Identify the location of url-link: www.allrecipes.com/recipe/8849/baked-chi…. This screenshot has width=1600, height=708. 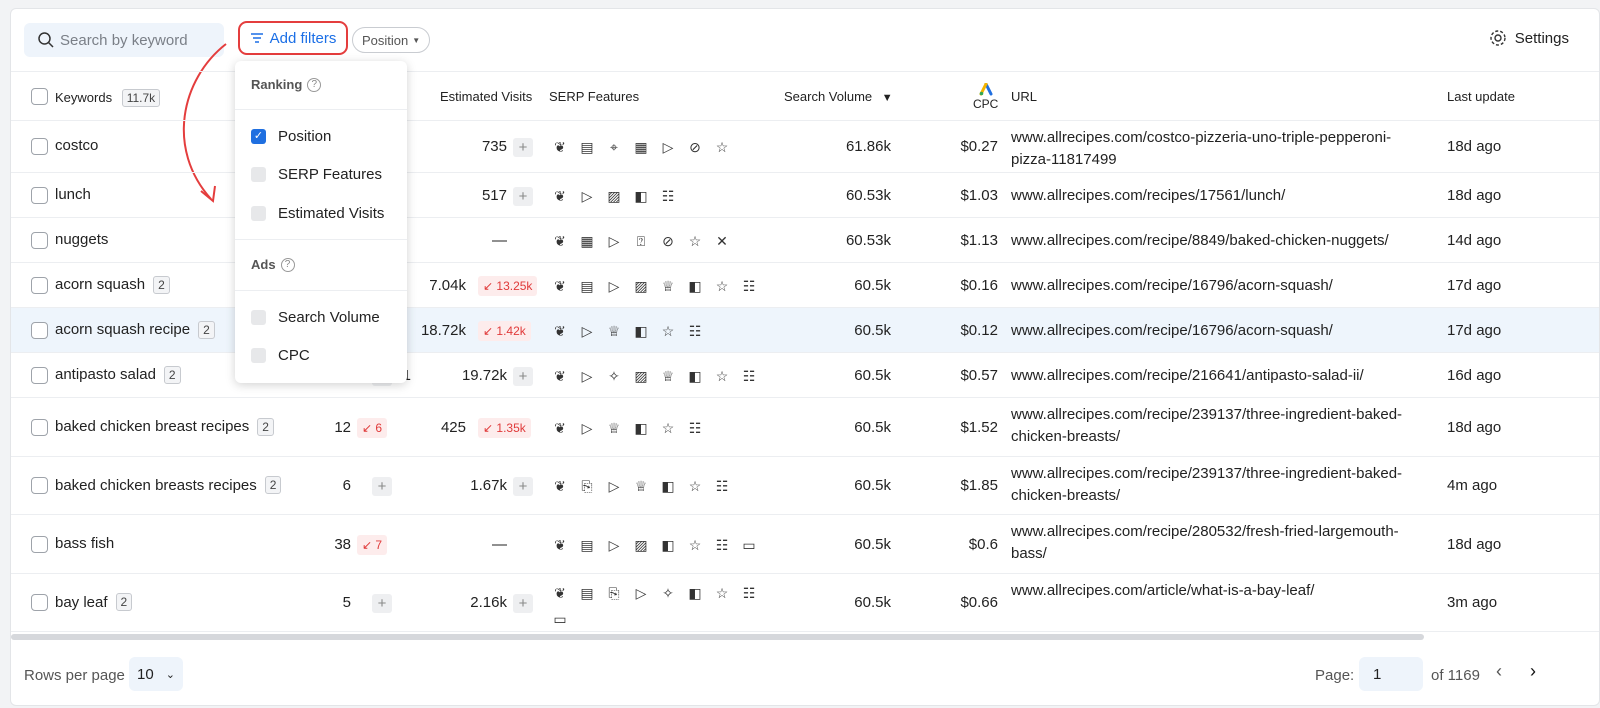
(1200, 240).